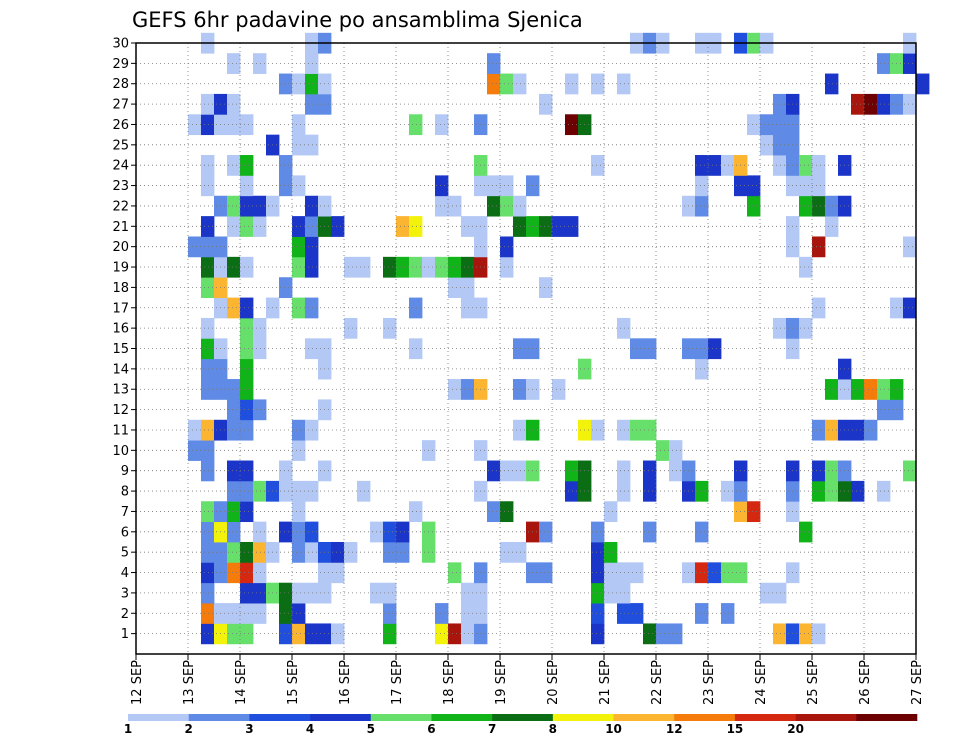 The height and width of the screenshot is (742, 960). Describe the element at coordinates (128, 729) in the screenshot. I see `colorbar-label: 1` at that location.